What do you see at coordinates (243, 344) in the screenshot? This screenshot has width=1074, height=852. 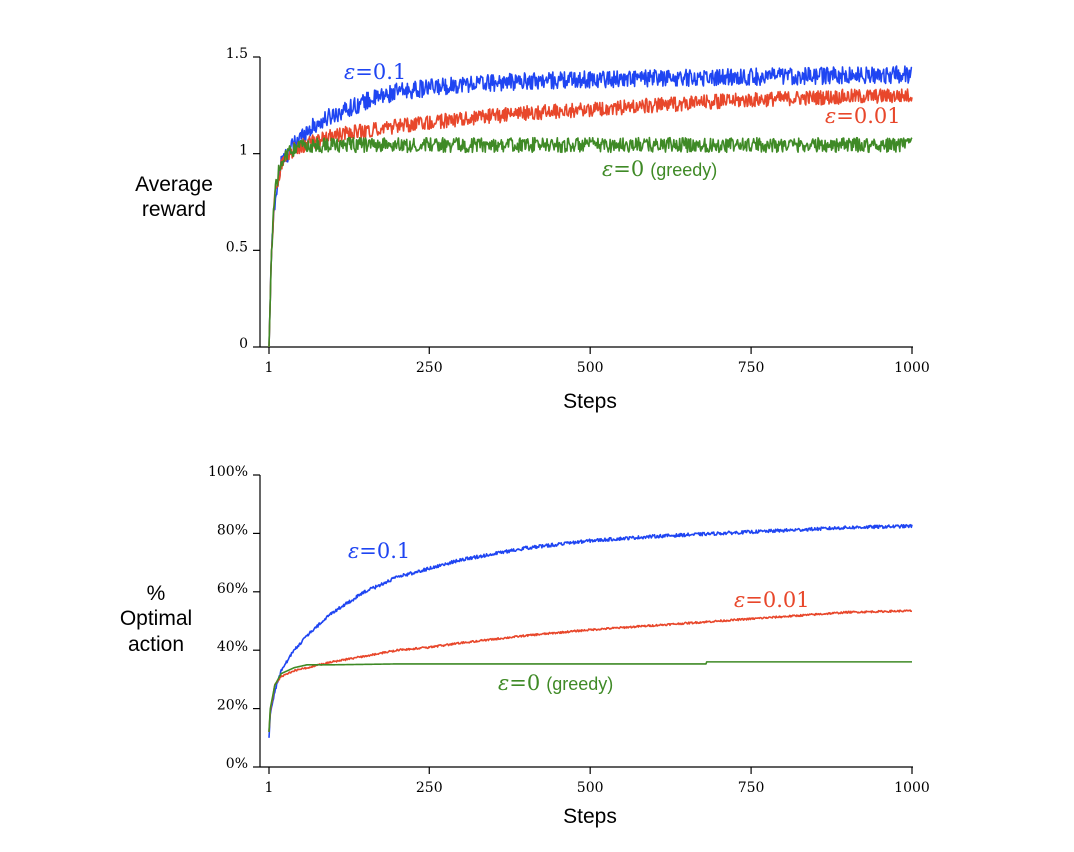 I see `y-tick-label: 0` at bounding box center [243, 344].